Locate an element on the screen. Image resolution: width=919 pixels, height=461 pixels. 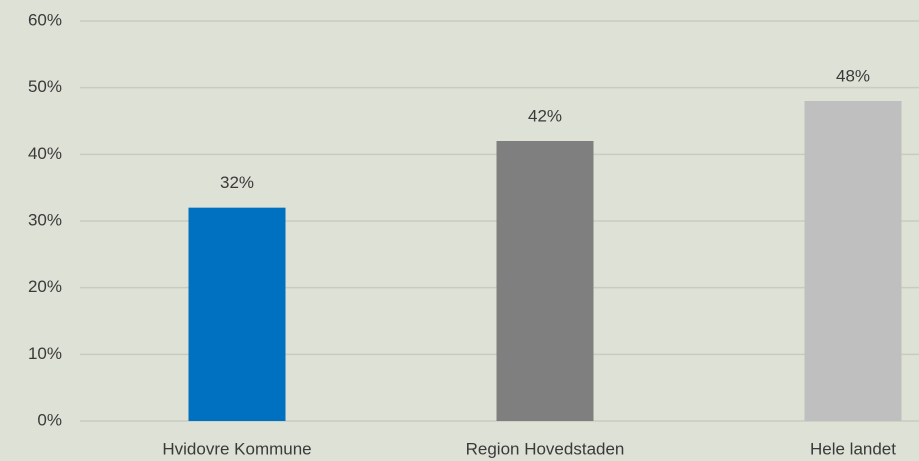
value-label: 32% is located at coordinates (237, 182).